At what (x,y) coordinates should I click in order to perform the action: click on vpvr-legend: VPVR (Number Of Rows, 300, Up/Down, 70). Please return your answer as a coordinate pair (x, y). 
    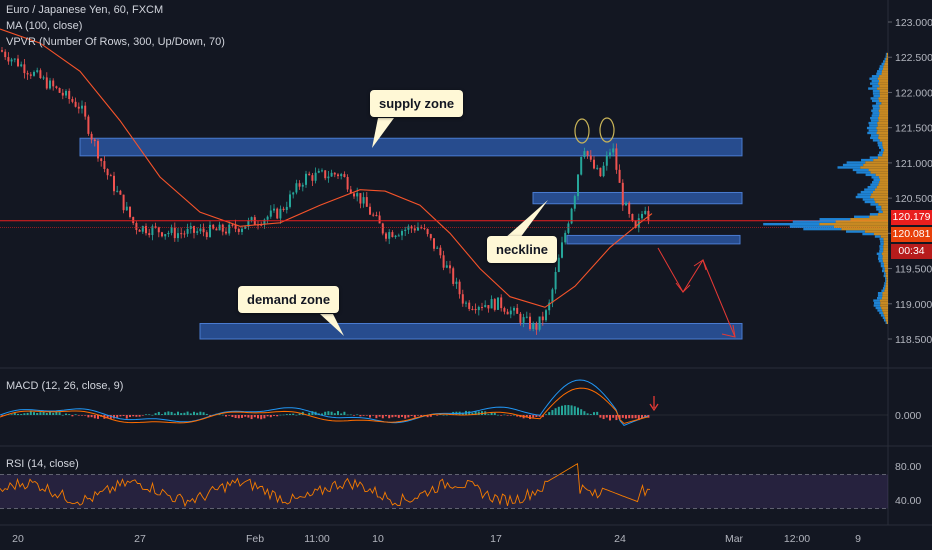
    Looking at the image, I should click on (115, 42).